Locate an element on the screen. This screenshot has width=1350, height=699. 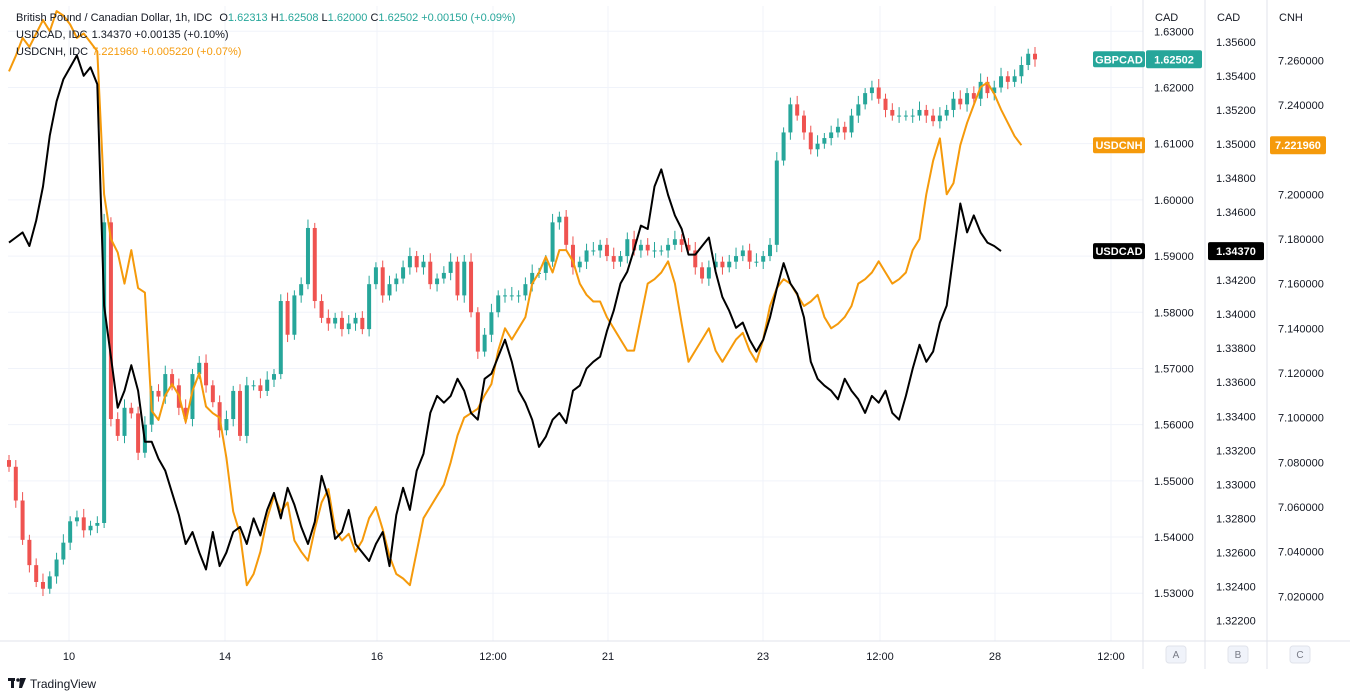
legend-usdcad: USDCAD, IDC 1.34370 +0.00135 (+0.10%) is located at coordinates (265, 35).